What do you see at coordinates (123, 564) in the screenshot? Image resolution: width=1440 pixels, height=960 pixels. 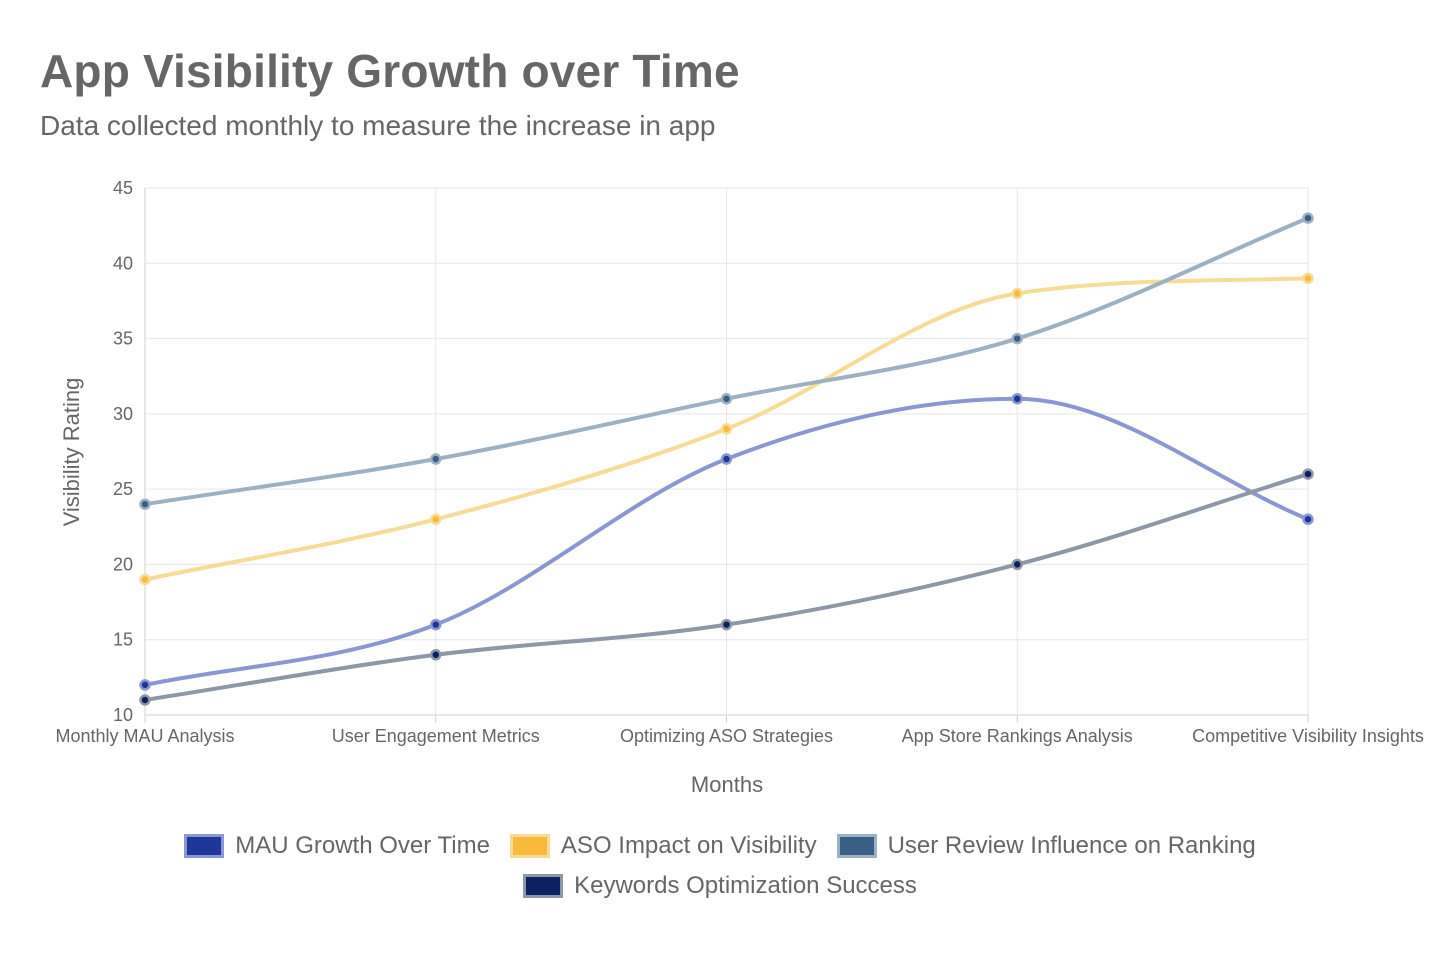 I see `y-tick-label: 20` at bounding box center [123, 564].